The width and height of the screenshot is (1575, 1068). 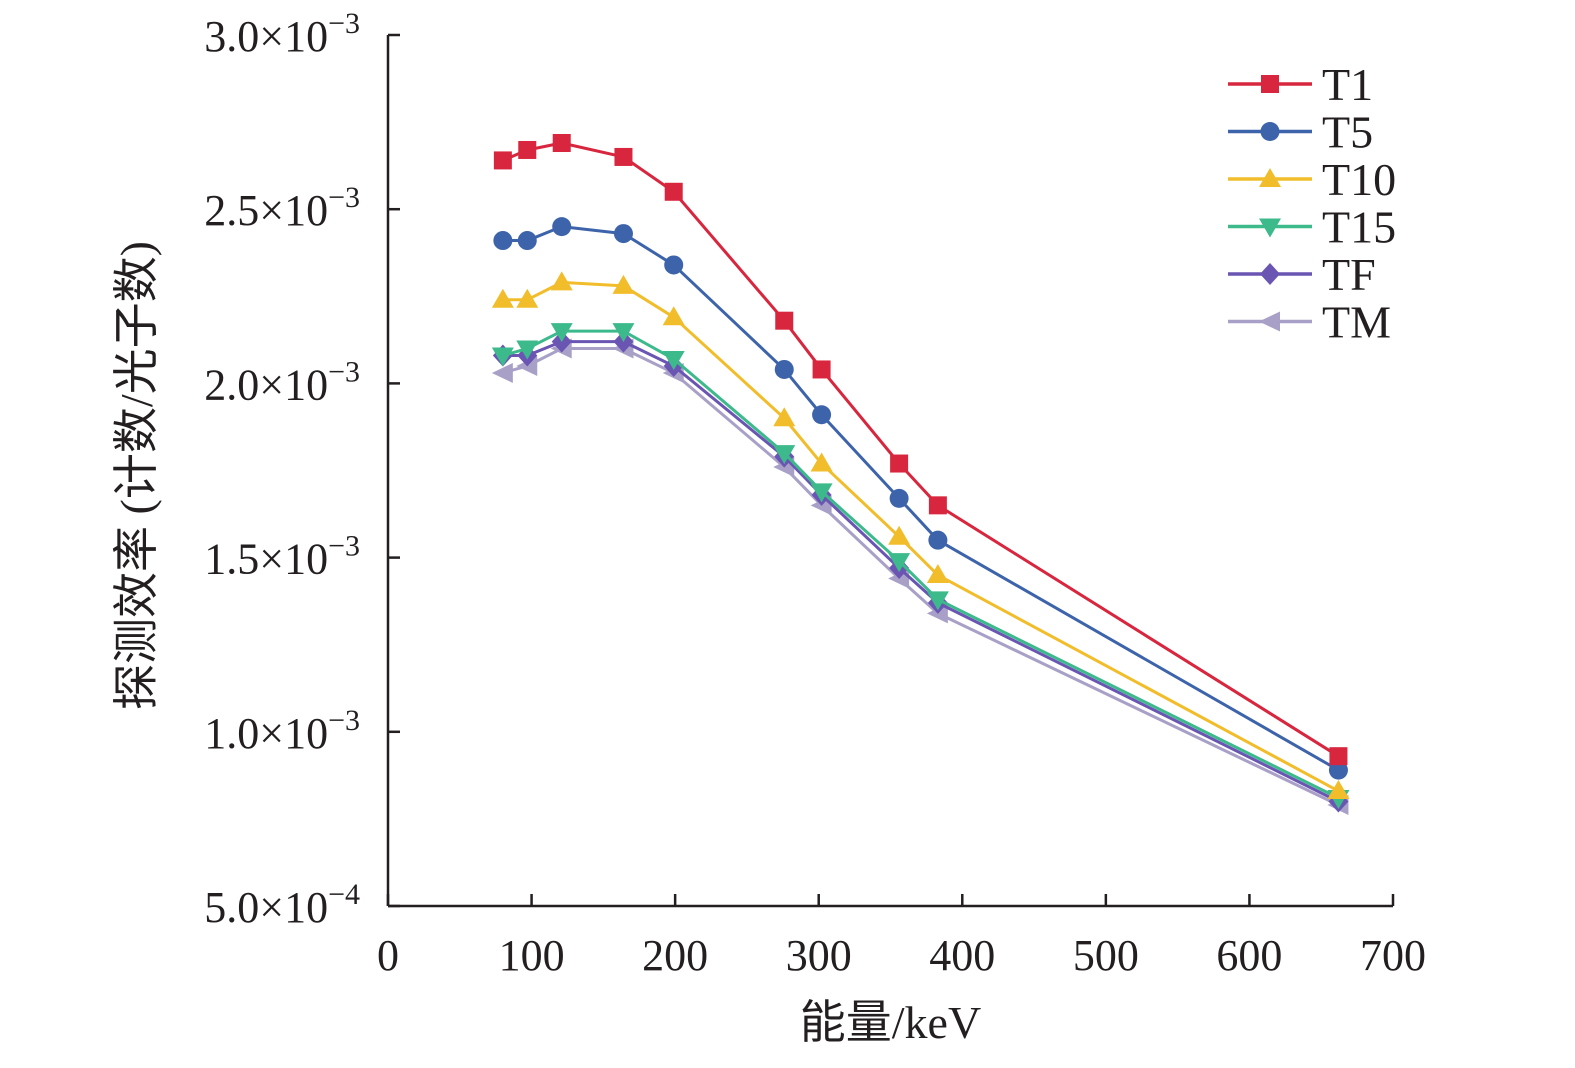 What do you see at coordinates (1106, 955) in the screenshot?
I see `x-tick-label: 500` at bounding box center [1106, 955].